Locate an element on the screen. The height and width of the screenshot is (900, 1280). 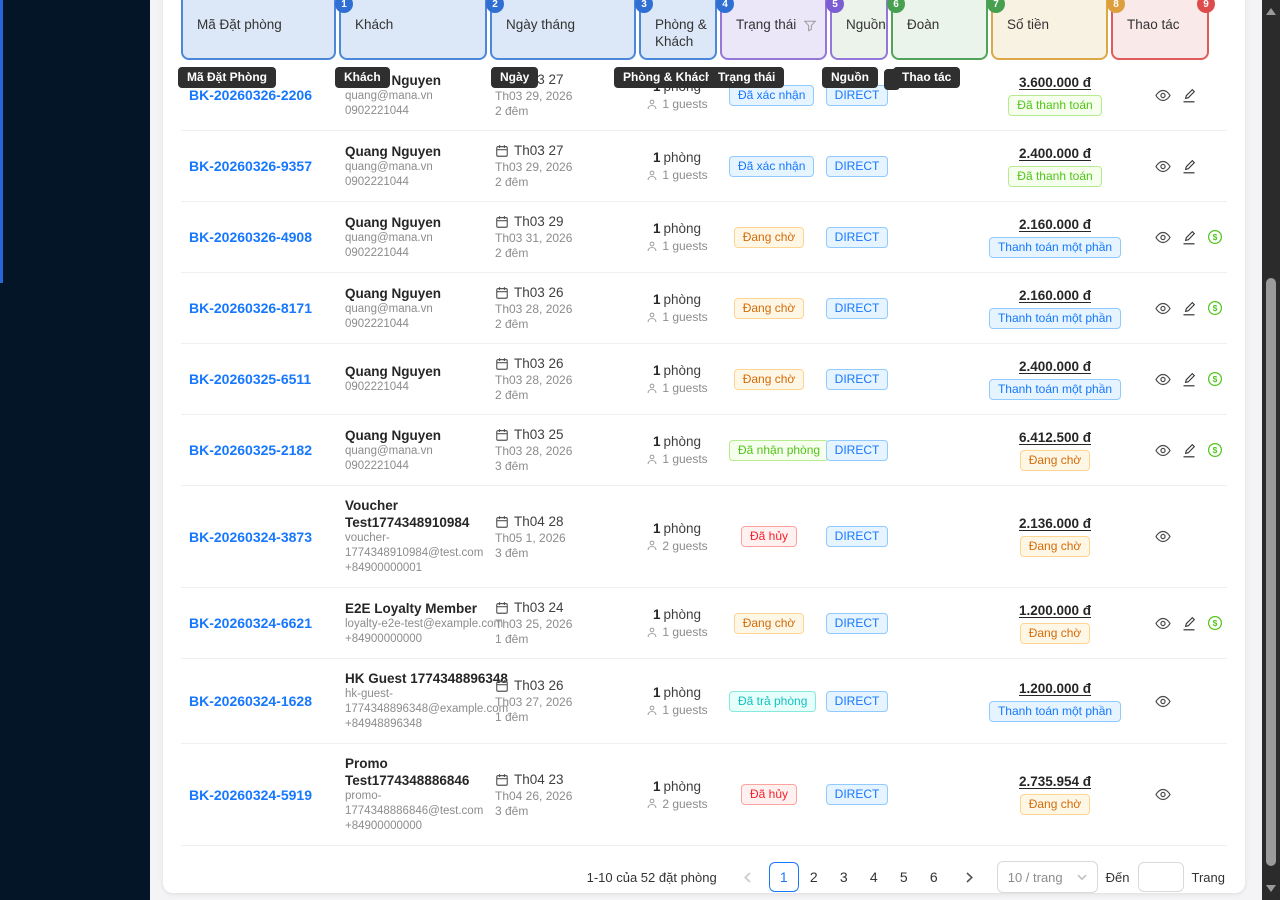
payment-status-badge: Thanh toán một phần is located at coordinates (1055, 247).